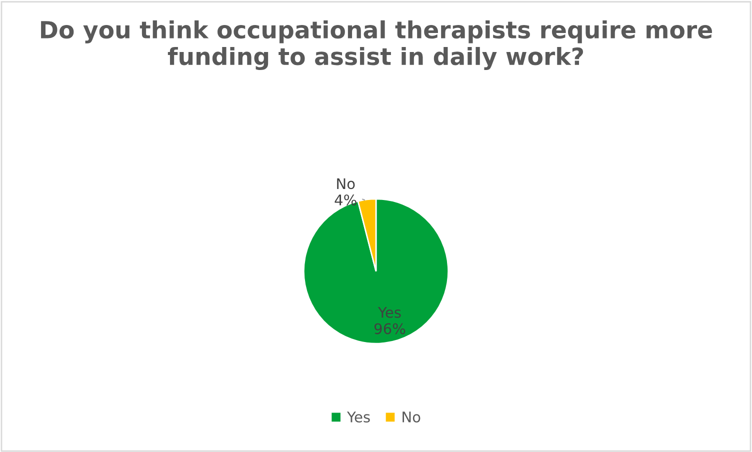  What do you see at coordinates (345, 200) in the screenshot?
I see `data-label: 4%` at bounding box center [345, 200].